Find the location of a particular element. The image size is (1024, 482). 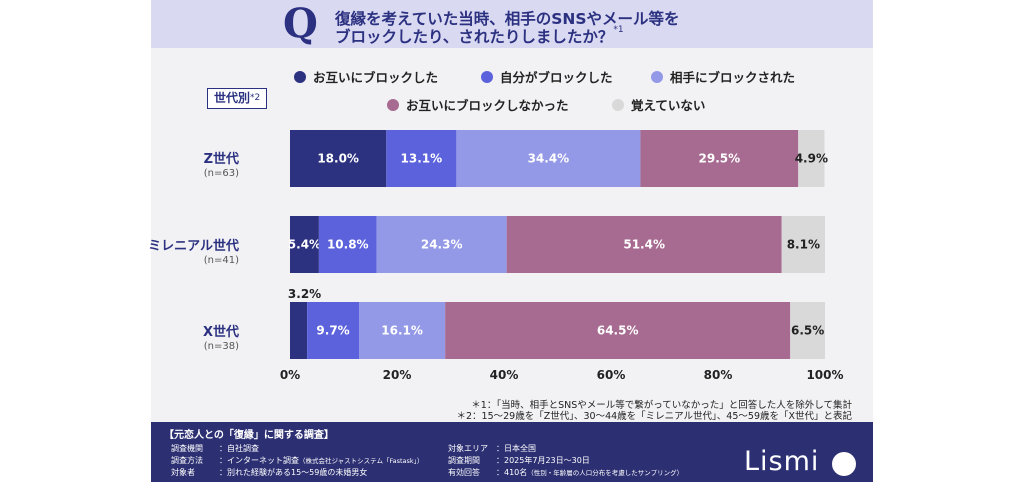

bar-value-label: 3.2% is located at coordinates (304, 294).